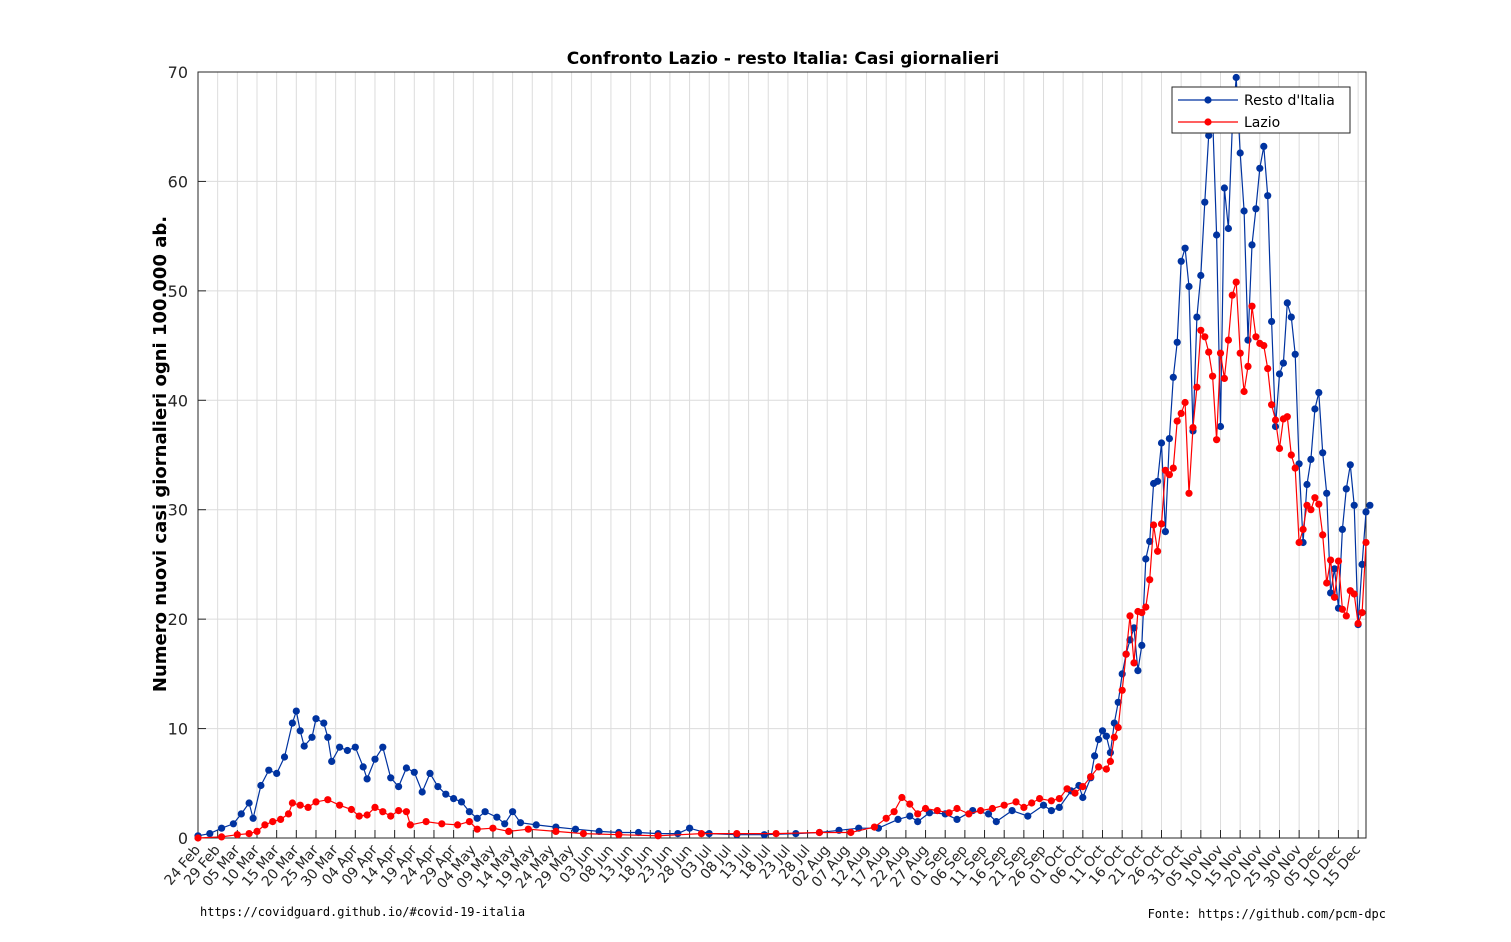 The height and width of the screenshot is (942, 1511). Describe the element at coordinates (1208, 100) in the screenshot. I see `legend-swatch-marker` at that location.